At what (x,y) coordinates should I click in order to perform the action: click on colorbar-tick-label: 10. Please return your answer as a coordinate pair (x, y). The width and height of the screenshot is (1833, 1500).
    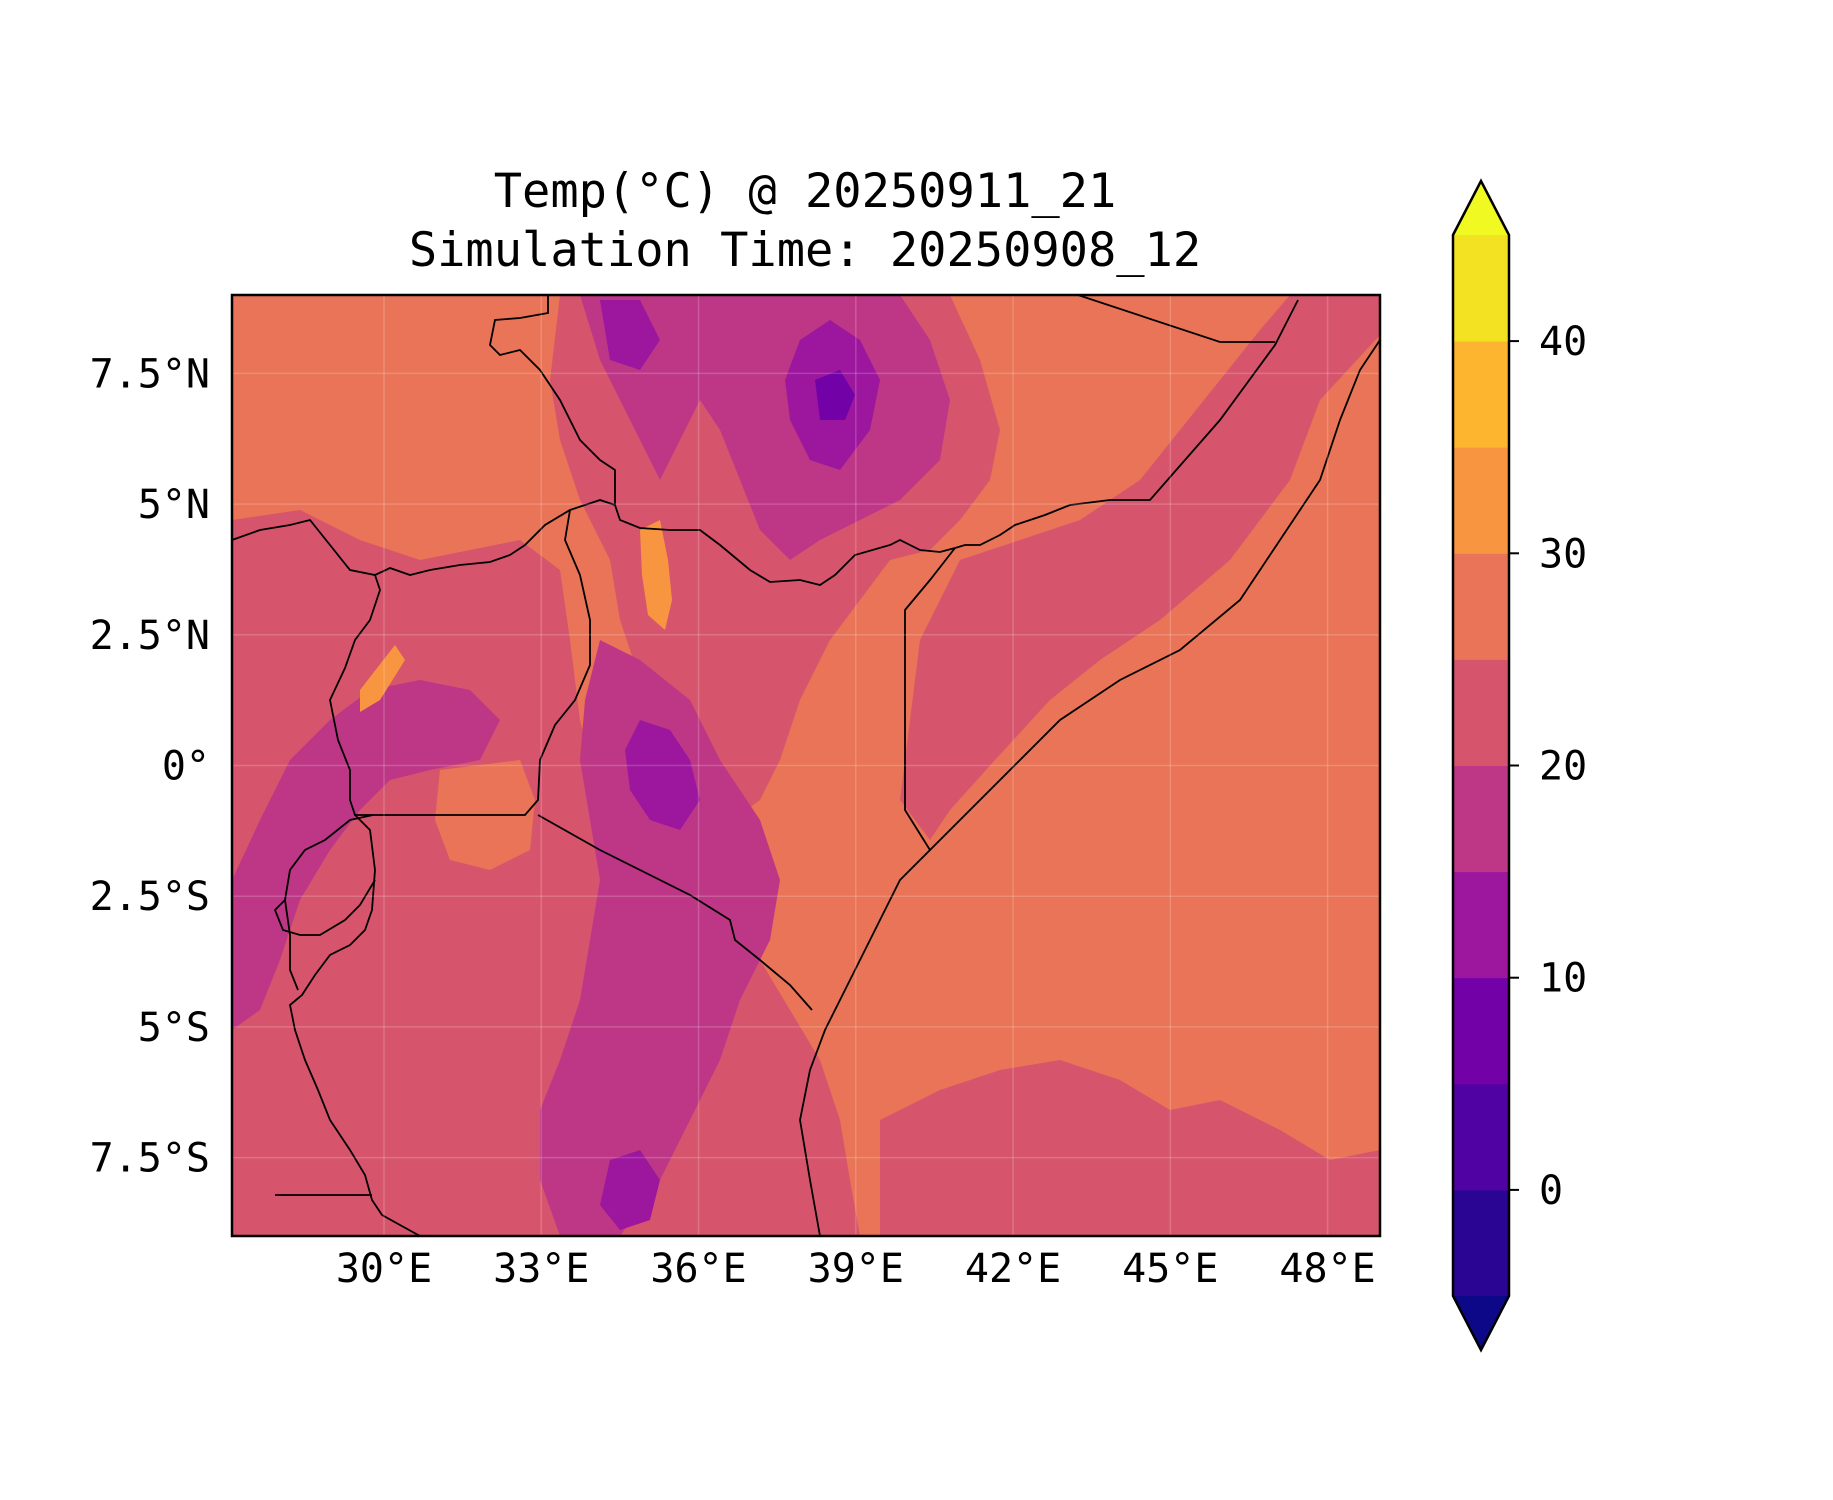
    Looking at the image, I should click on (1563, 979).